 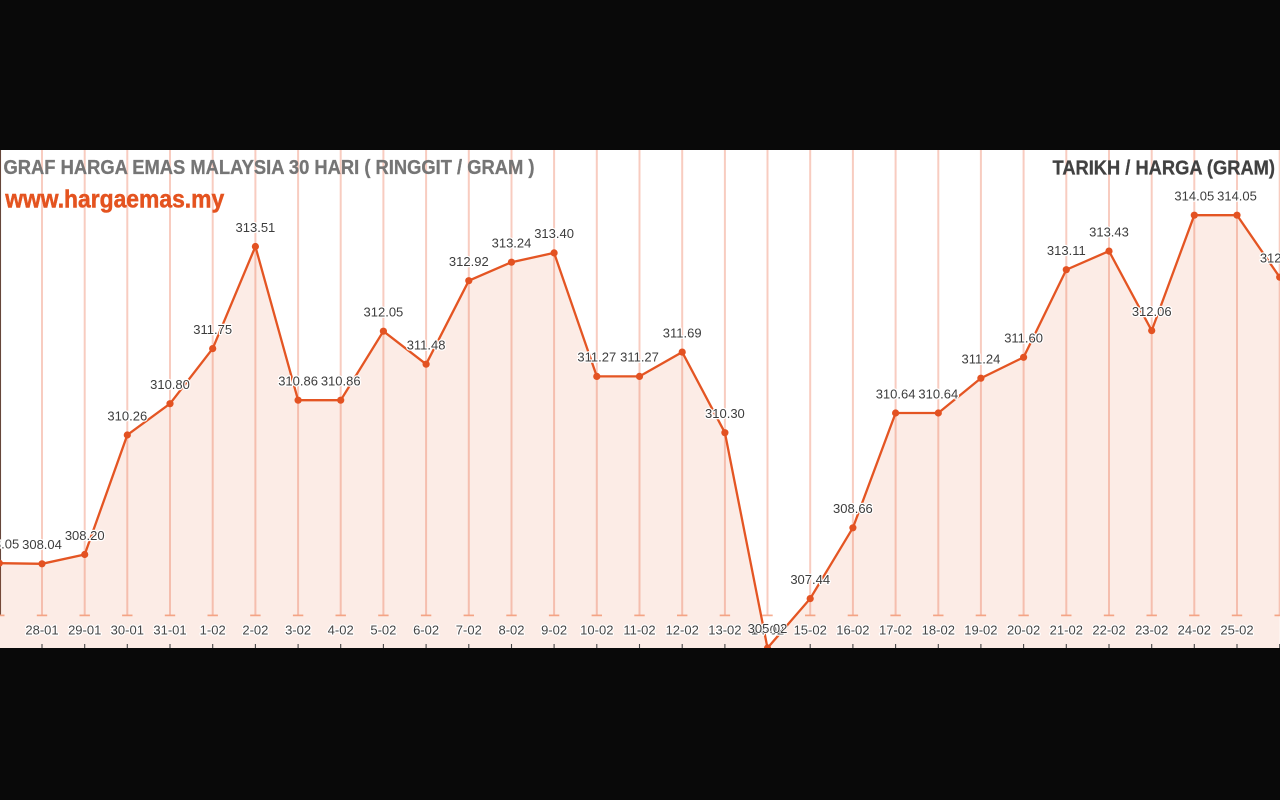 What do you see at coordinates (255, 630) in the screenshot?
I see `svg-text: 2-02` at bounding box center [255, 630].